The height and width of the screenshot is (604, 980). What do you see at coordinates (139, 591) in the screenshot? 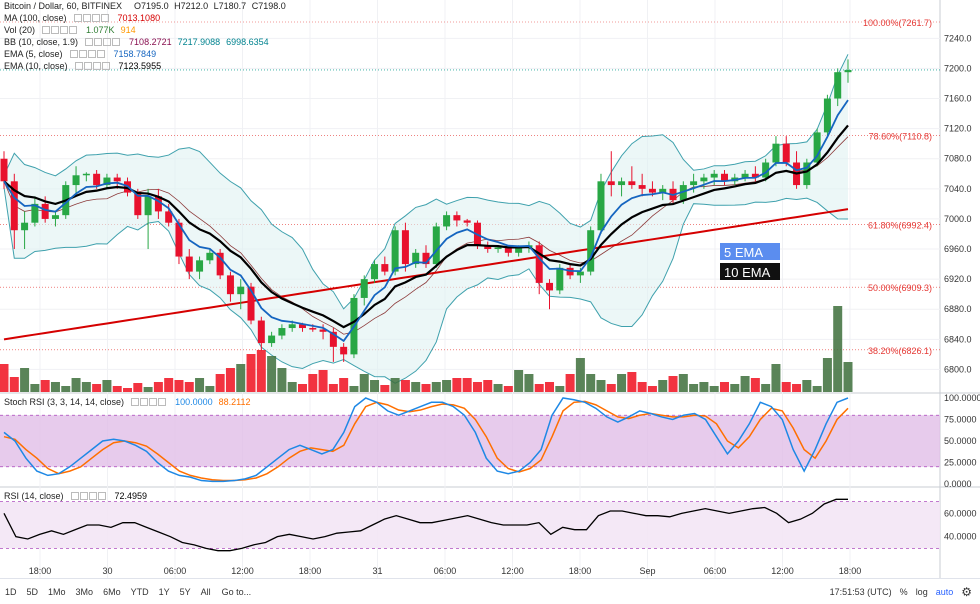
I see `timeframe-ytd: YTD` at bounding box center [139, 591].